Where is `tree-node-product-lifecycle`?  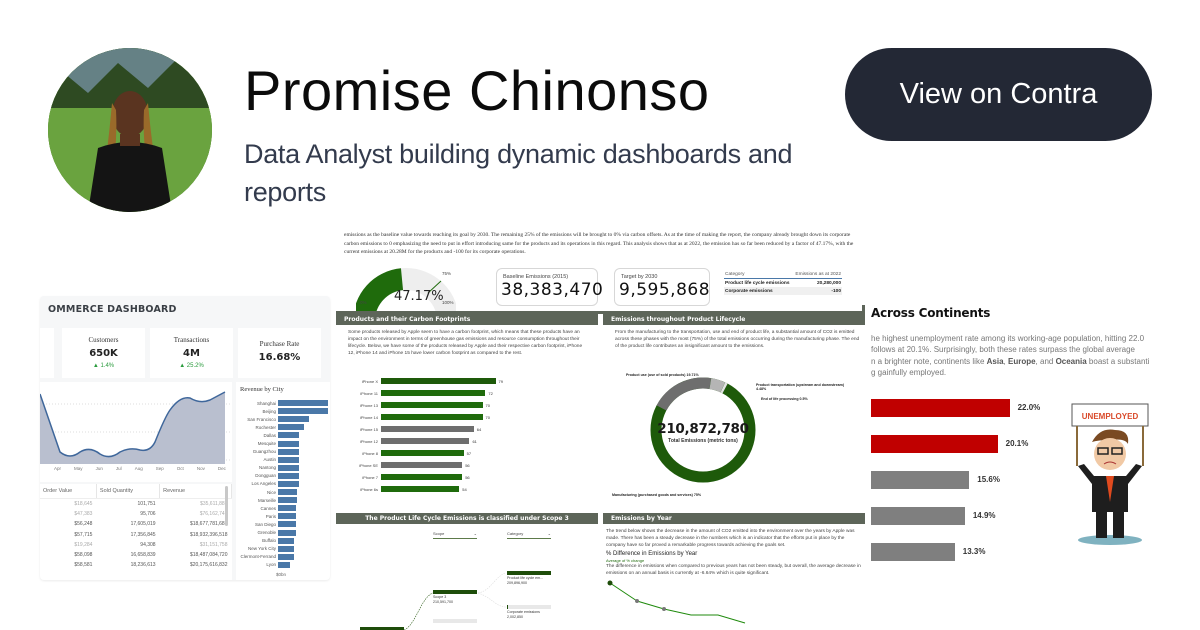 tree-node-product-lifecycle is located at coordinates (529, 573).